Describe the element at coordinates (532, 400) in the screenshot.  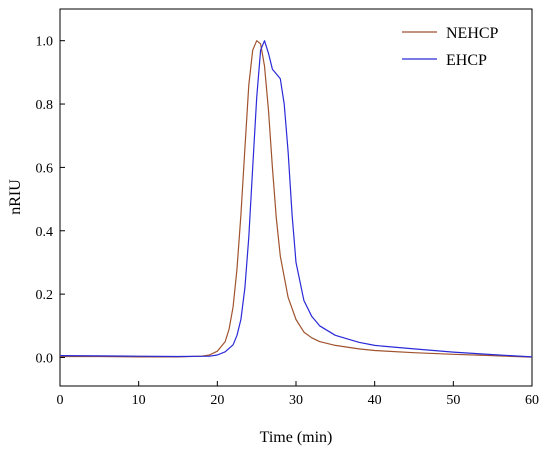
I see `x-tick-label: 60` at that location.